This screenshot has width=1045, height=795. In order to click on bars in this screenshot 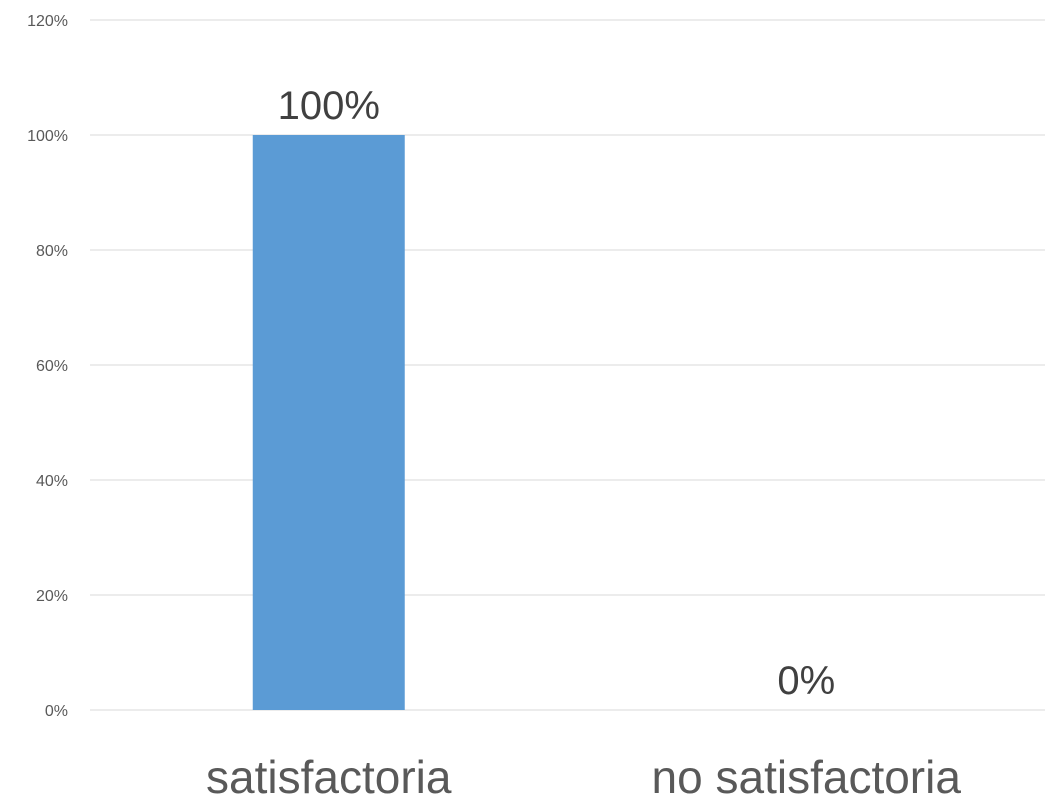, I will do `click(328, 422)`.